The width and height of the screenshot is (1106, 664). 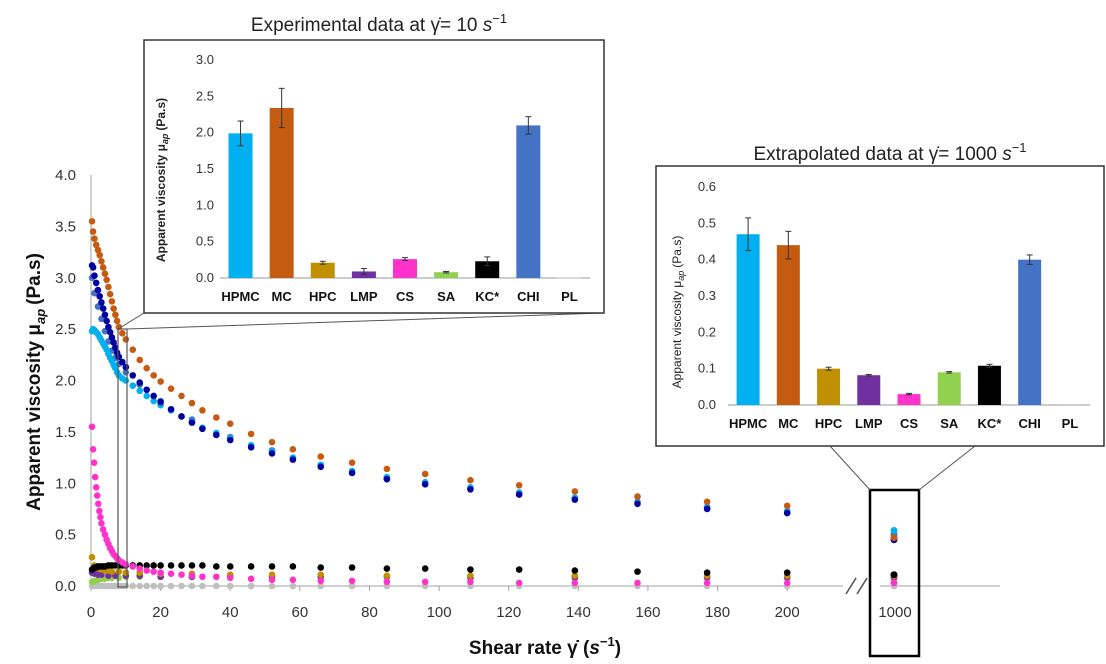 What do you see at coordinates (364, 296) in the screenshot?
I see `inset1-x-tick-label: LMP` at bounding box center [364, 296].